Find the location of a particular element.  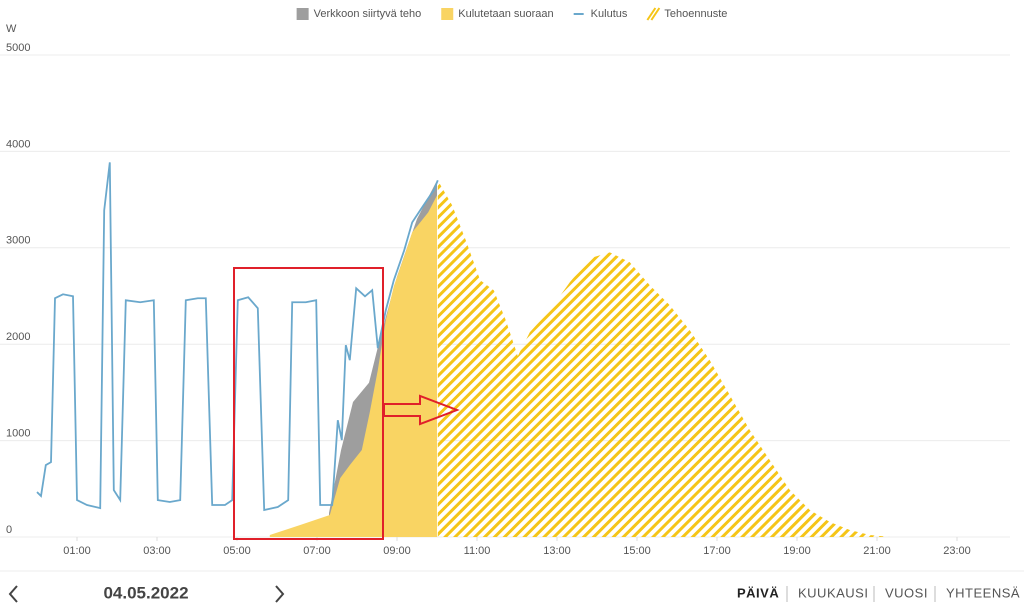

y-axis-label: W is located at coordinates (11, 29).